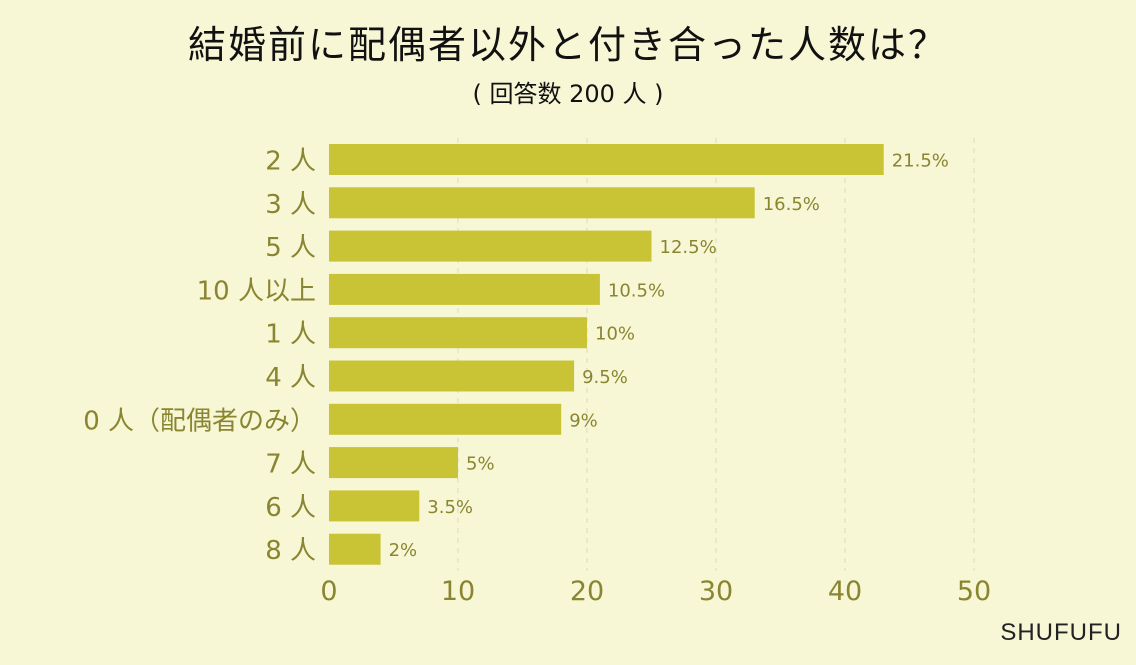 Image resolution: width=1136 pixels, height=665 pixels. I want to click on category-label: 6 人, so click(290, 508).